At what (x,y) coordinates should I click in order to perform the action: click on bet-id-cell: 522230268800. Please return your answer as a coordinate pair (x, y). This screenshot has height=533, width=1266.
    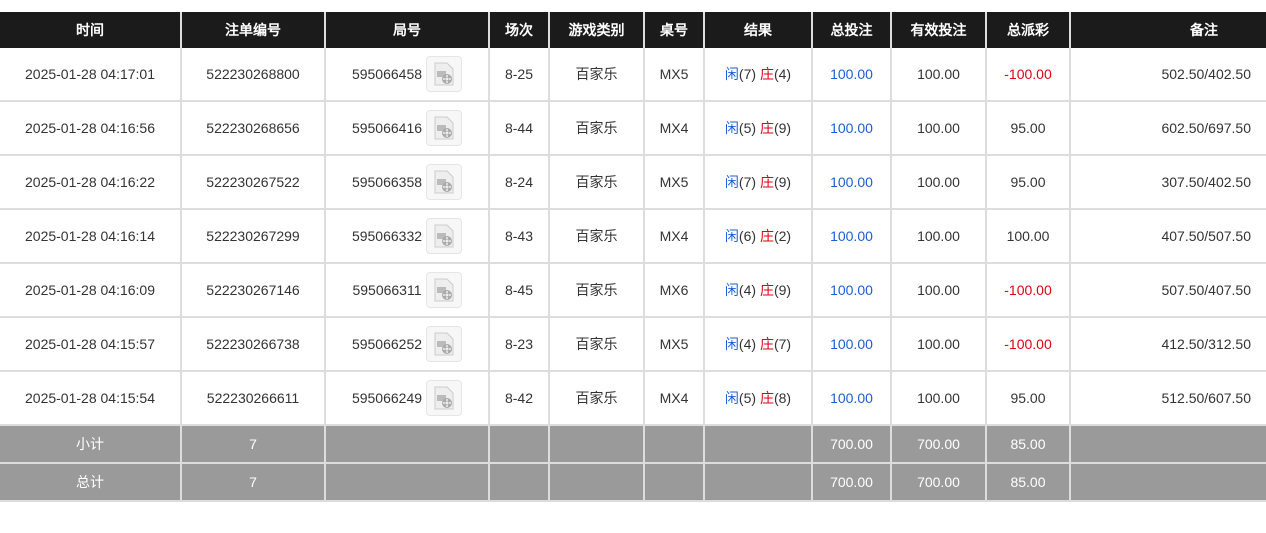
    Looking at the image, I should click on (252, 75).